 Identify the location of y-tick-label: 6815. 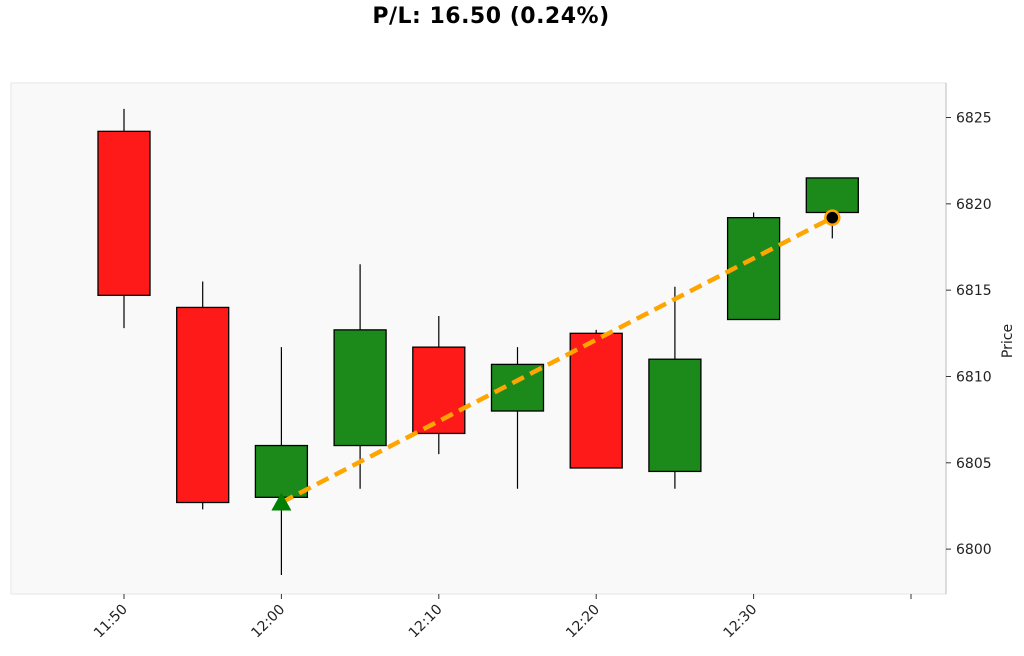
(974, 291).